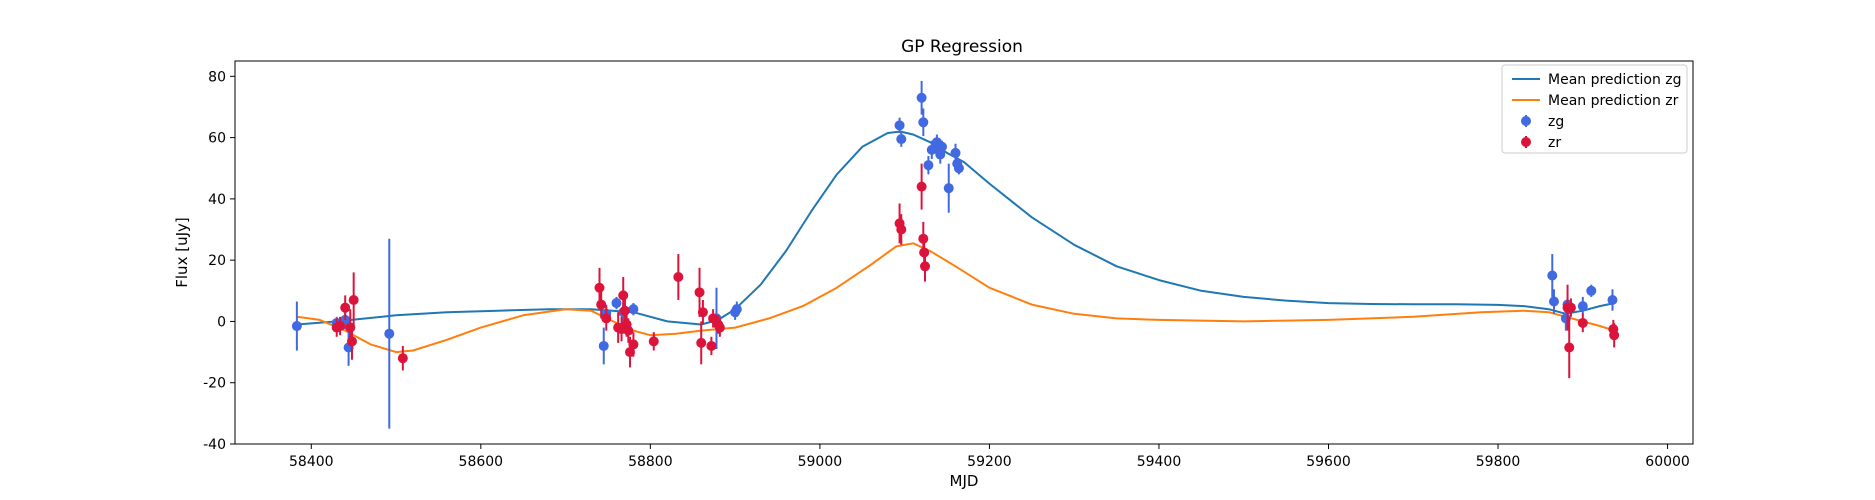 This screenshot has height=500, width=1875. I want to click on y-tick-label: 80, so click(217, 77).